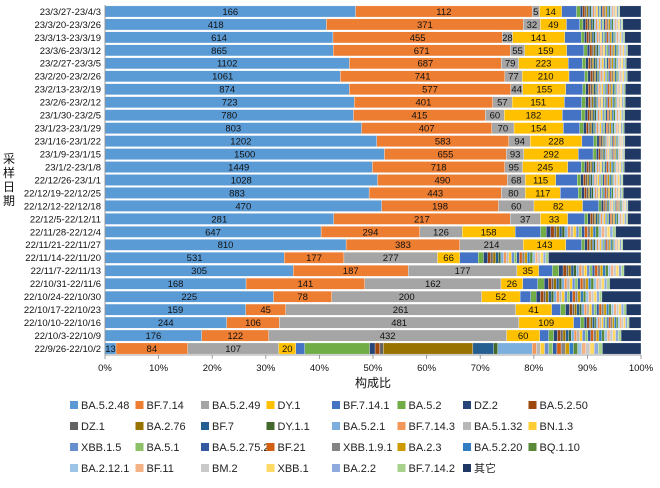 The height and width of the screenshot is (488, 660). I want to click on data-label: 182, so click(533, 116).